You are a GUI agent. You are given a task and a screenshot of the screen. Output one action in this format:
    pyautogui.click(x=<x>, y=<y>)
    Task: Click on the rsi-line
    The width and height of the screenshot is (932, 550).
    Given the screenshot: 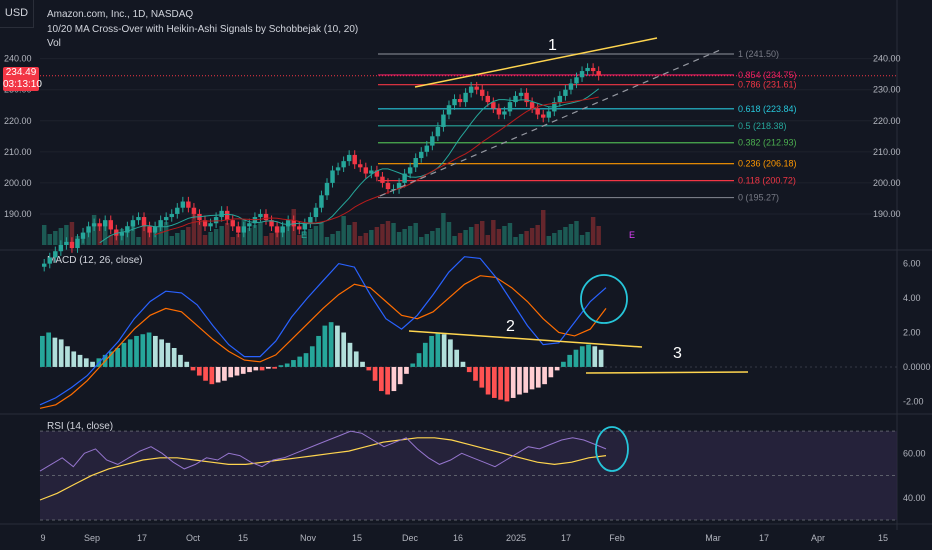 What is the action you would take?
    pyautogui.click(x=323, y=451)
    